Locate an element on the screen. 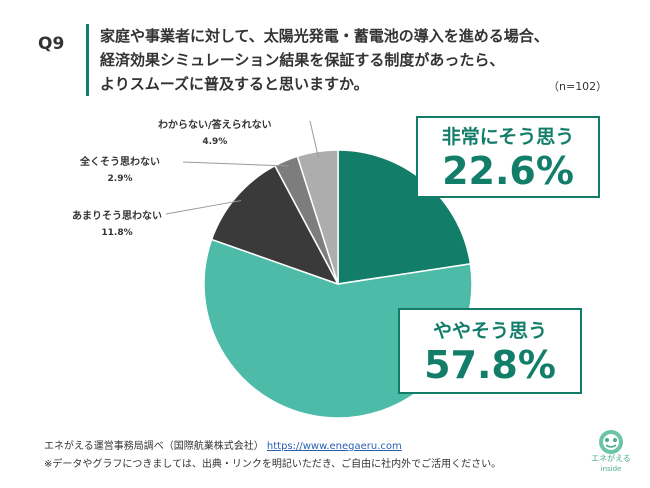  slice-label-notatall: 全くそう思わない 2.9% is located at coordinates (120, 168).